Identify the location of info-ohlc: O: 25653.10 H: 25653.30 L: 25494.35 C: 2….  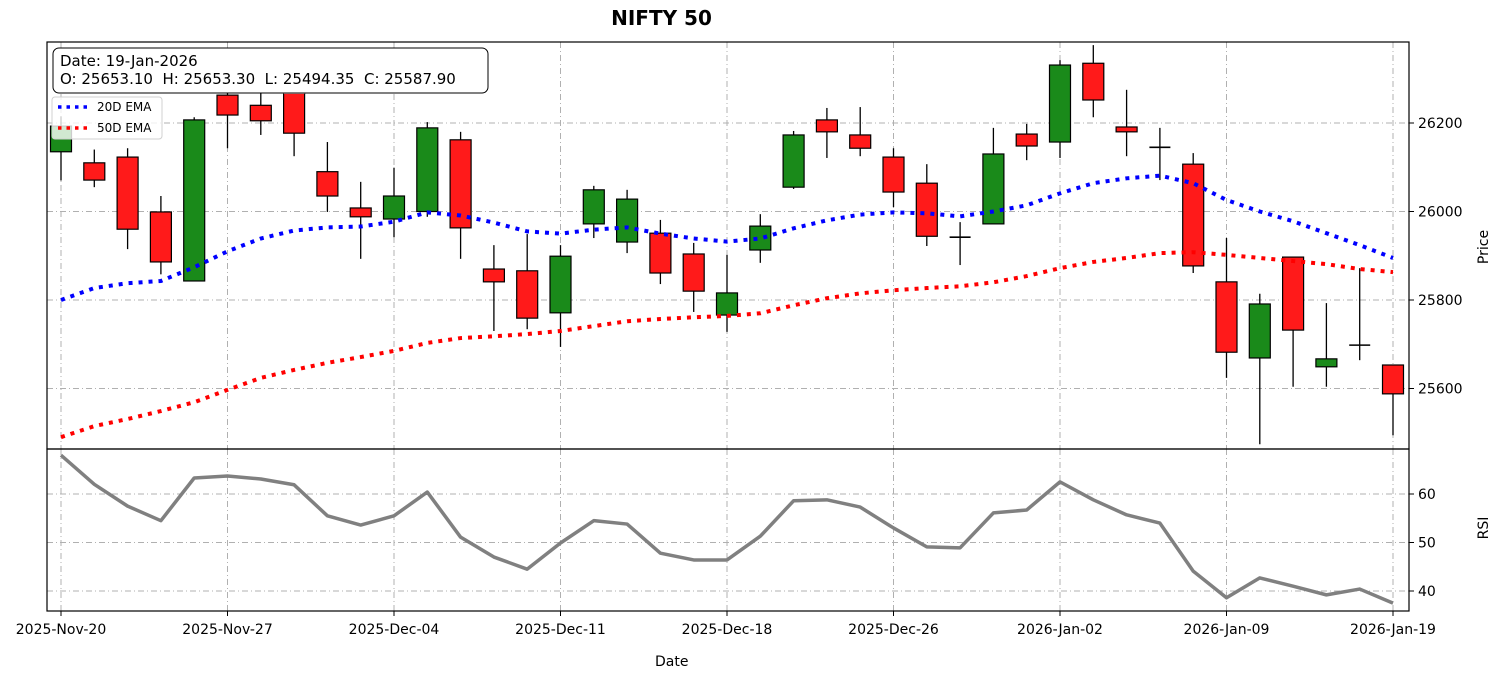
(258, 79).